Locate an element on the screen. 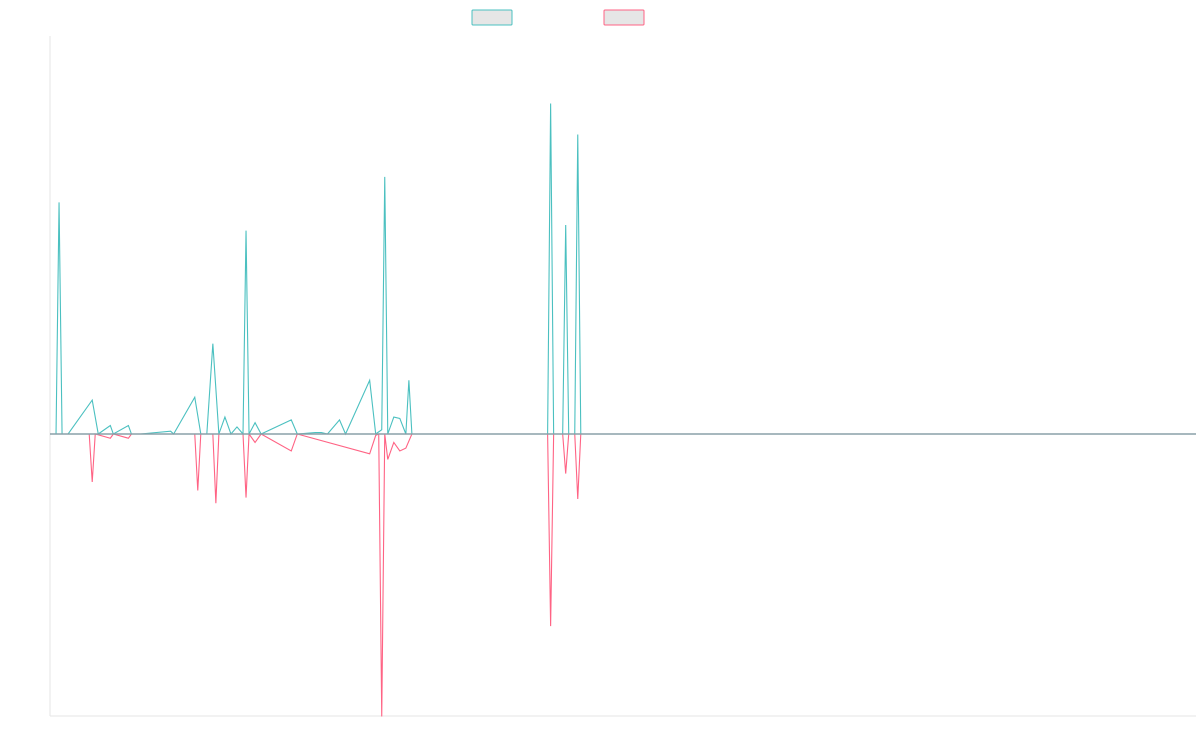 This screenshot has height=750, width=1200. legend-item-series-a is located at coordinates (492, 17).